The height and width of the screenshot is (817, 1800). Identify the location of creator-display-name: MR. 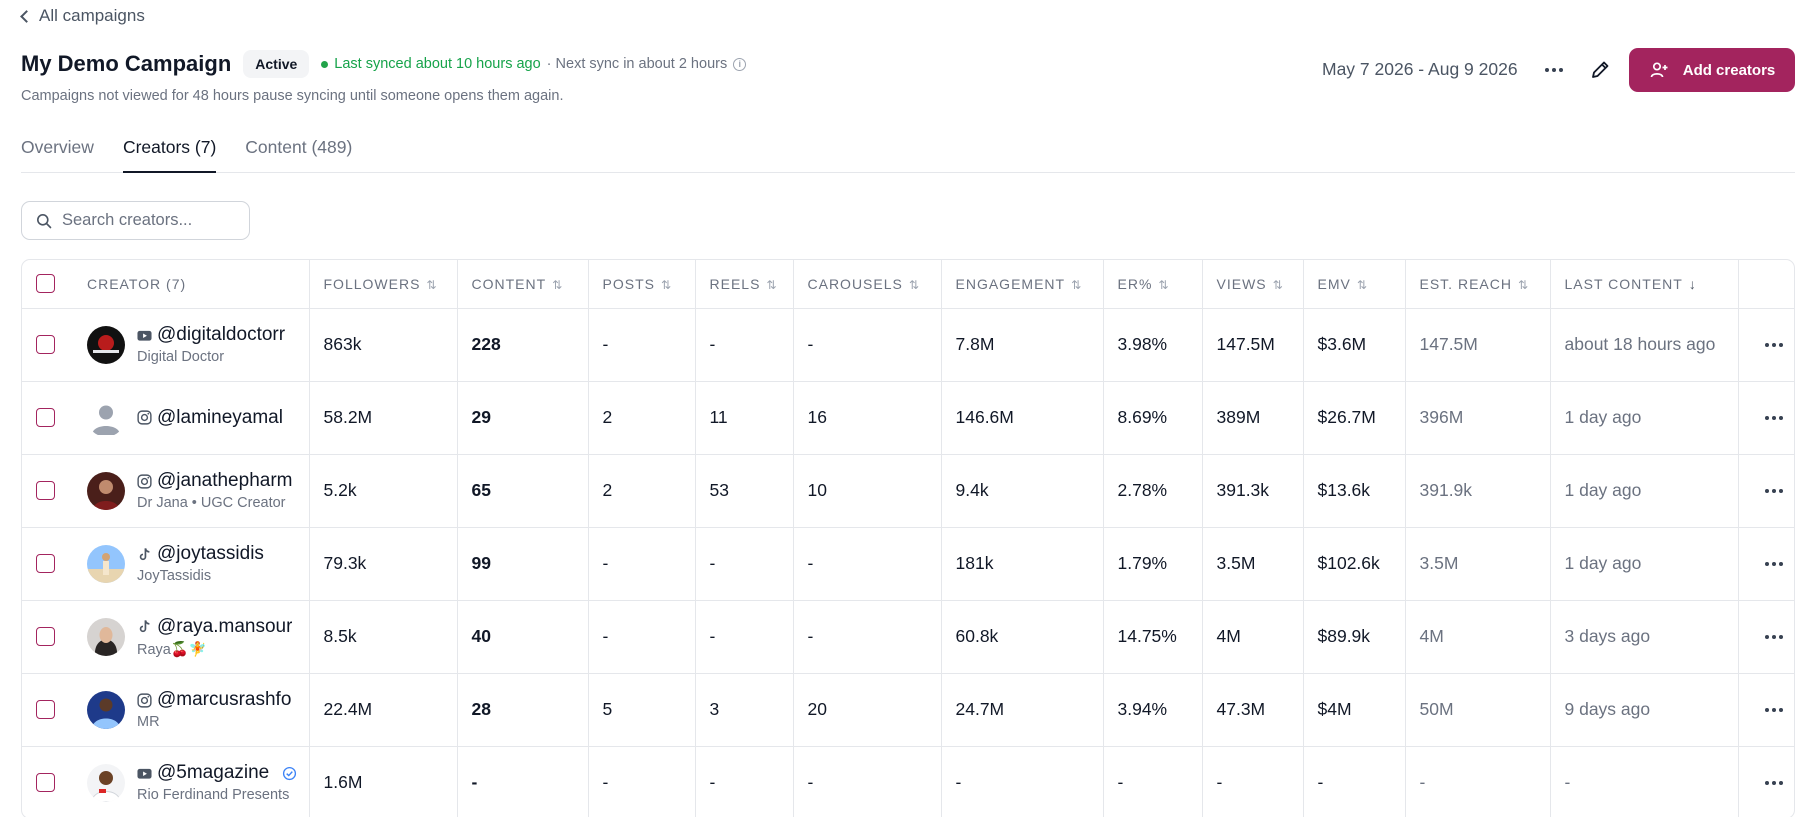
(148, 722).